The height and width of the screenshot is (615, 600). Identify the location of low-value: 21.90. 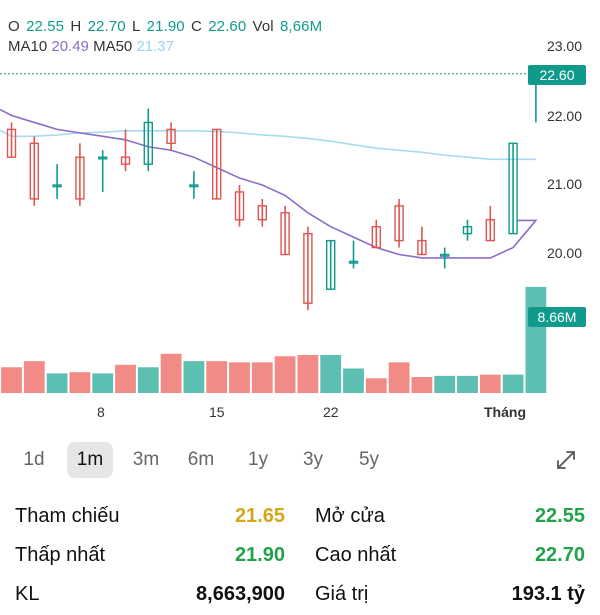
(165, 26).